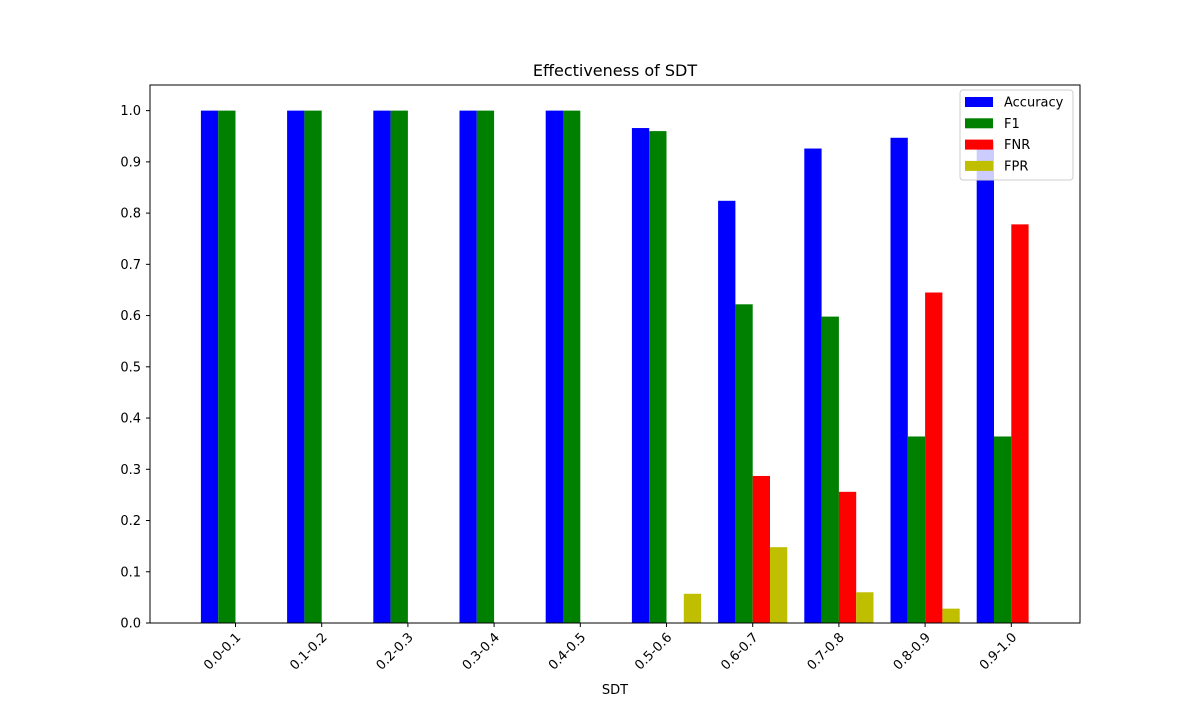  I want to click on bar-fpr-0.5-0.6, so click(692, 608).